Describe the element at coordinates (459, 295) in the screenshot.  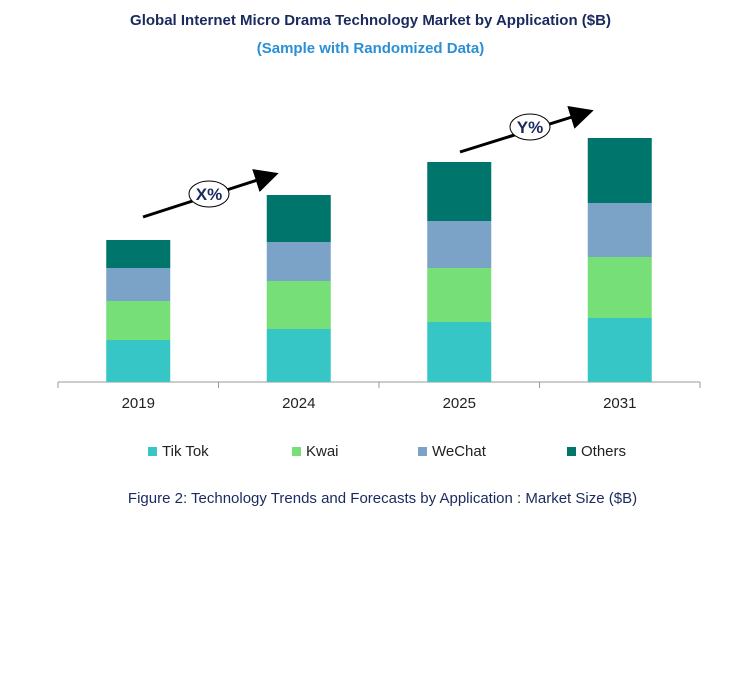
I see `bar-kwai-2025` at that location.